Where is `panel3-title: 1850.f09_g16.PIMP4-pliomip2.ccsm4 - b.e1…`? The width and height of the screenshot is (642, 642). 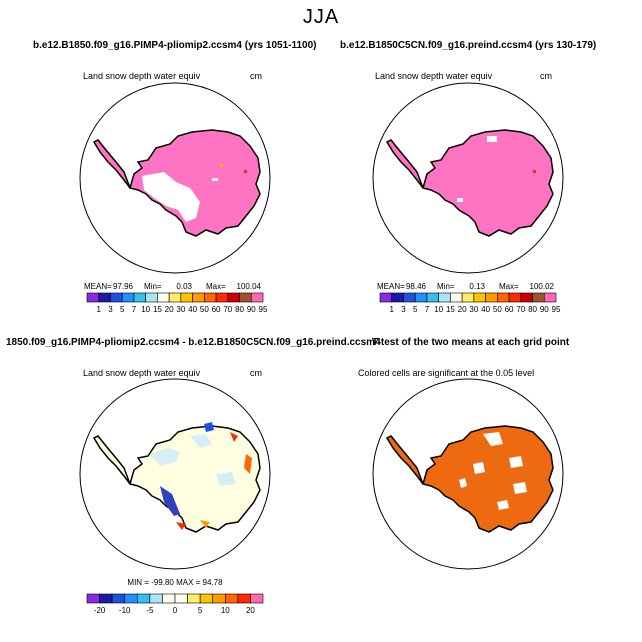
panel3-title: 1850.f09_g16.PIMP4-pliomip2.ccsm4 - b.e1… is located at coordinates (193, 342).